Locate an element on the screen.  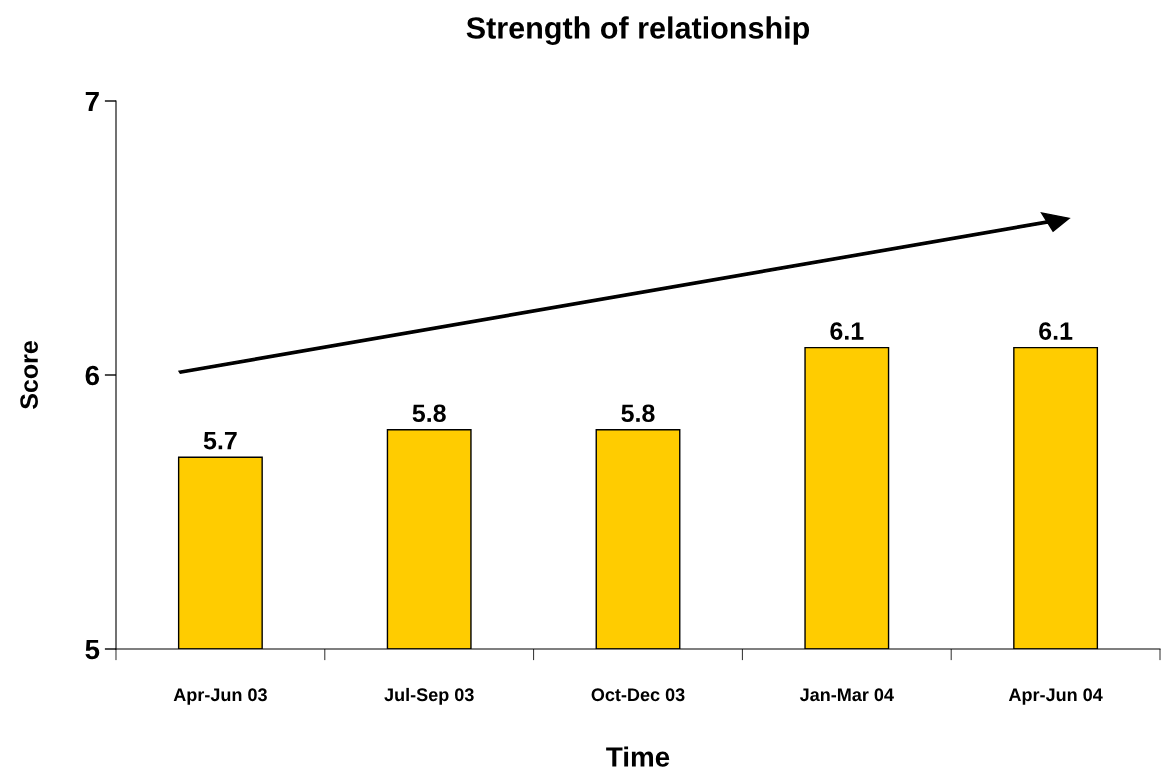
x-tick-label: Jan-Mar 04 is located at coordinates (846, 695).